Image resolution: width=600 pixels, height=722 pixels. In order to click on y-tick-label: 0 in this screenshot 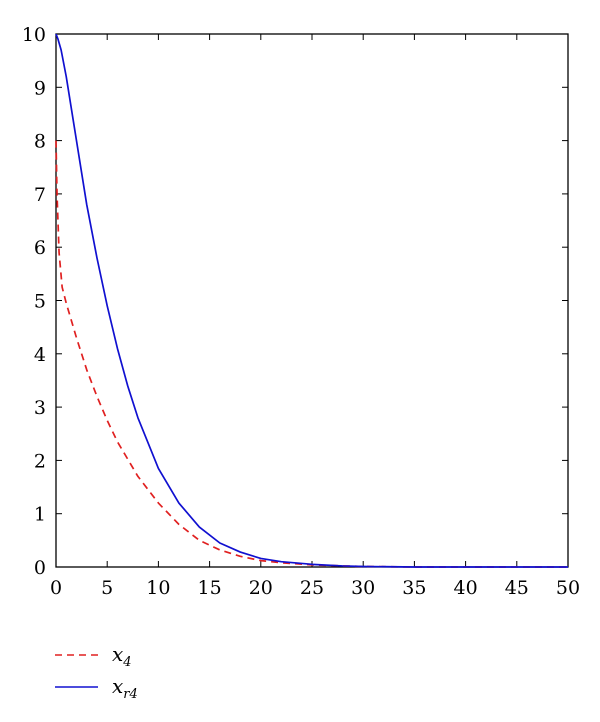, I will do `click(40, 568)`.